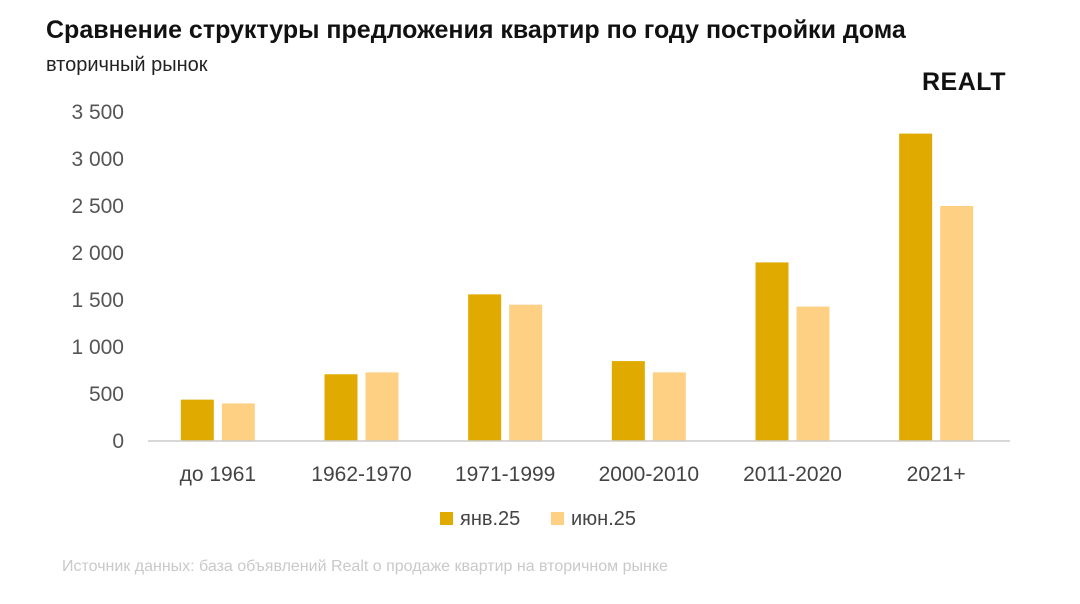  Describe the element at coordinates (97, 300) in the screenshot. I see `y-tick-label: 1 500` at that location.